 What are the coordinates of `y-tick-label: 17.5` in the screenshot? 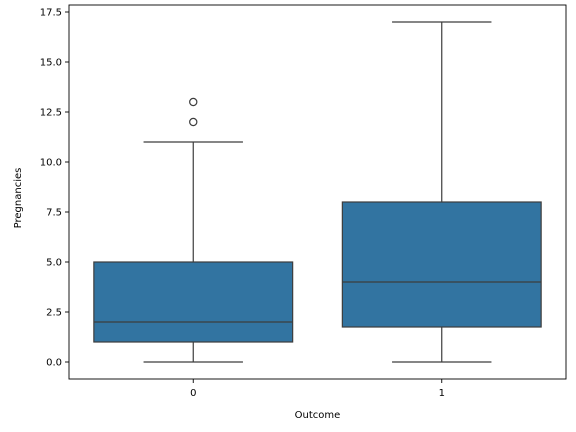 It's located at (51, 13).